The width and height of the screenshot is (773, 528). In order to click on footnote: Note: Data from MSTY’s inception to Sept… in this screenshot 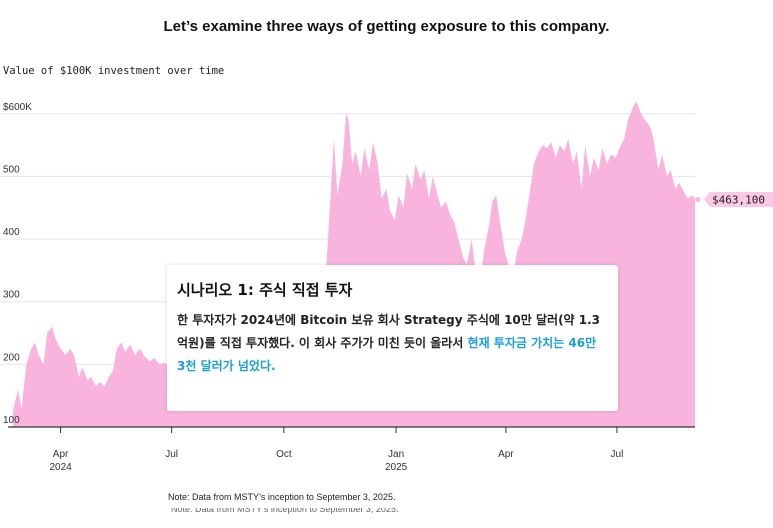, I will do `click(282, 497)`.